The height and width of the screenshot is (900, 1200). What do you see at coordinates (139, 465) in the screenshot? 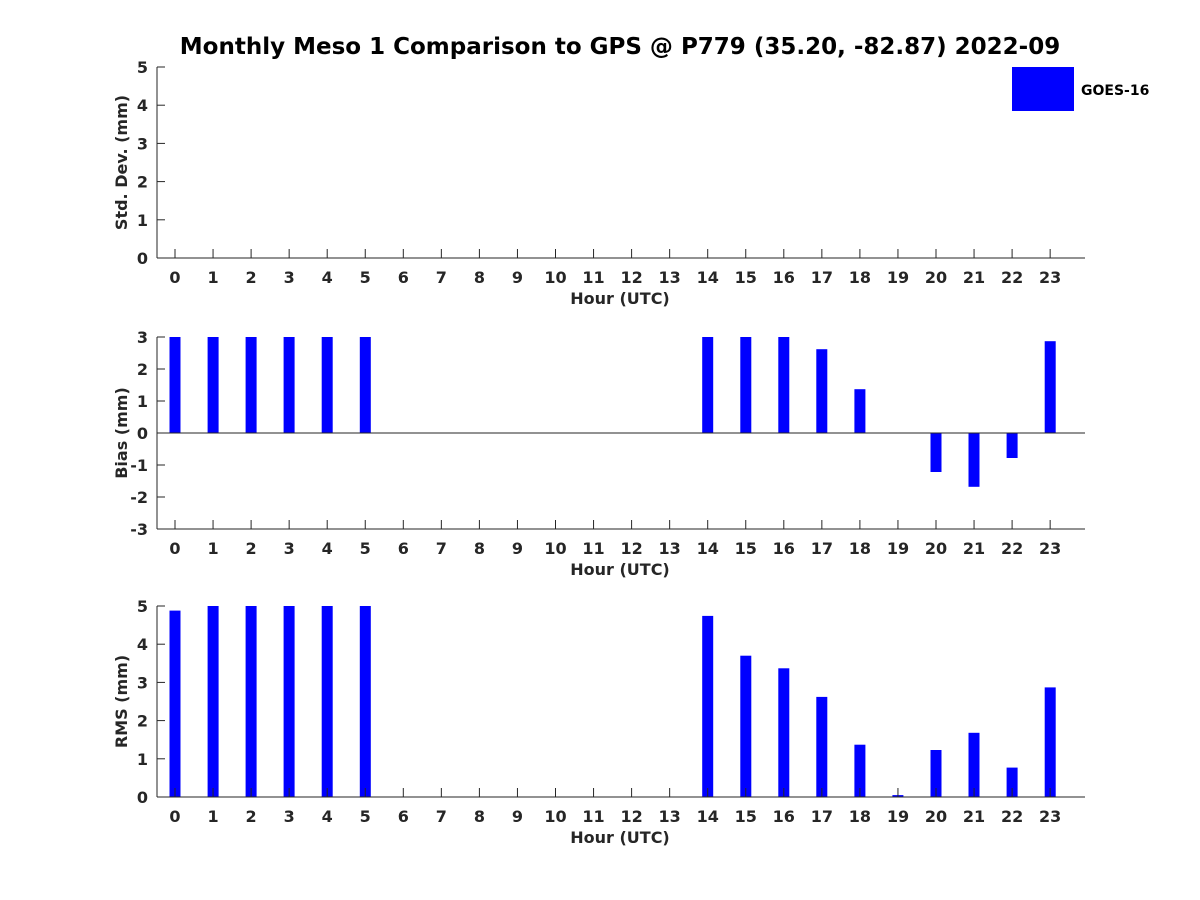
I see `y-tick-label: -1` at bounding box center [139, 465].